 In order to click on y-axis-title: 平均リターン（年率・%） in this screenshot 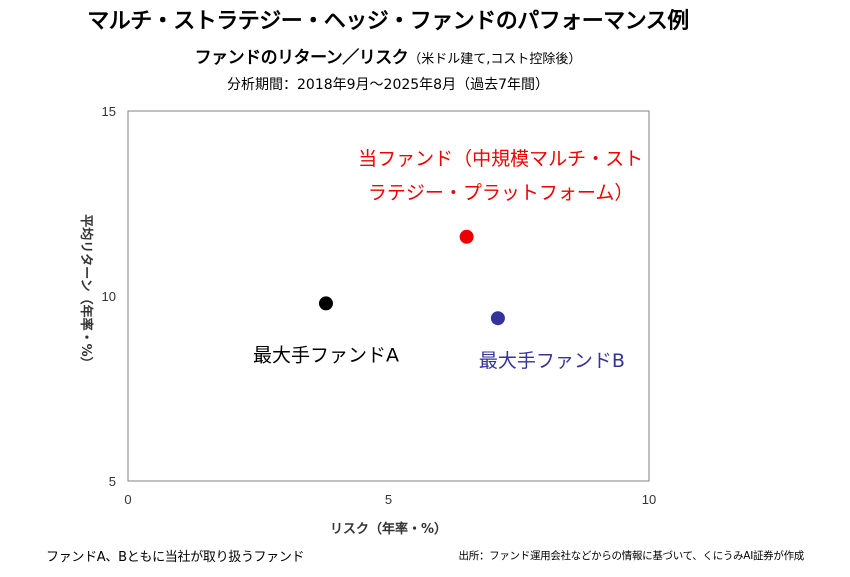, I will do `click(86, 291)`.